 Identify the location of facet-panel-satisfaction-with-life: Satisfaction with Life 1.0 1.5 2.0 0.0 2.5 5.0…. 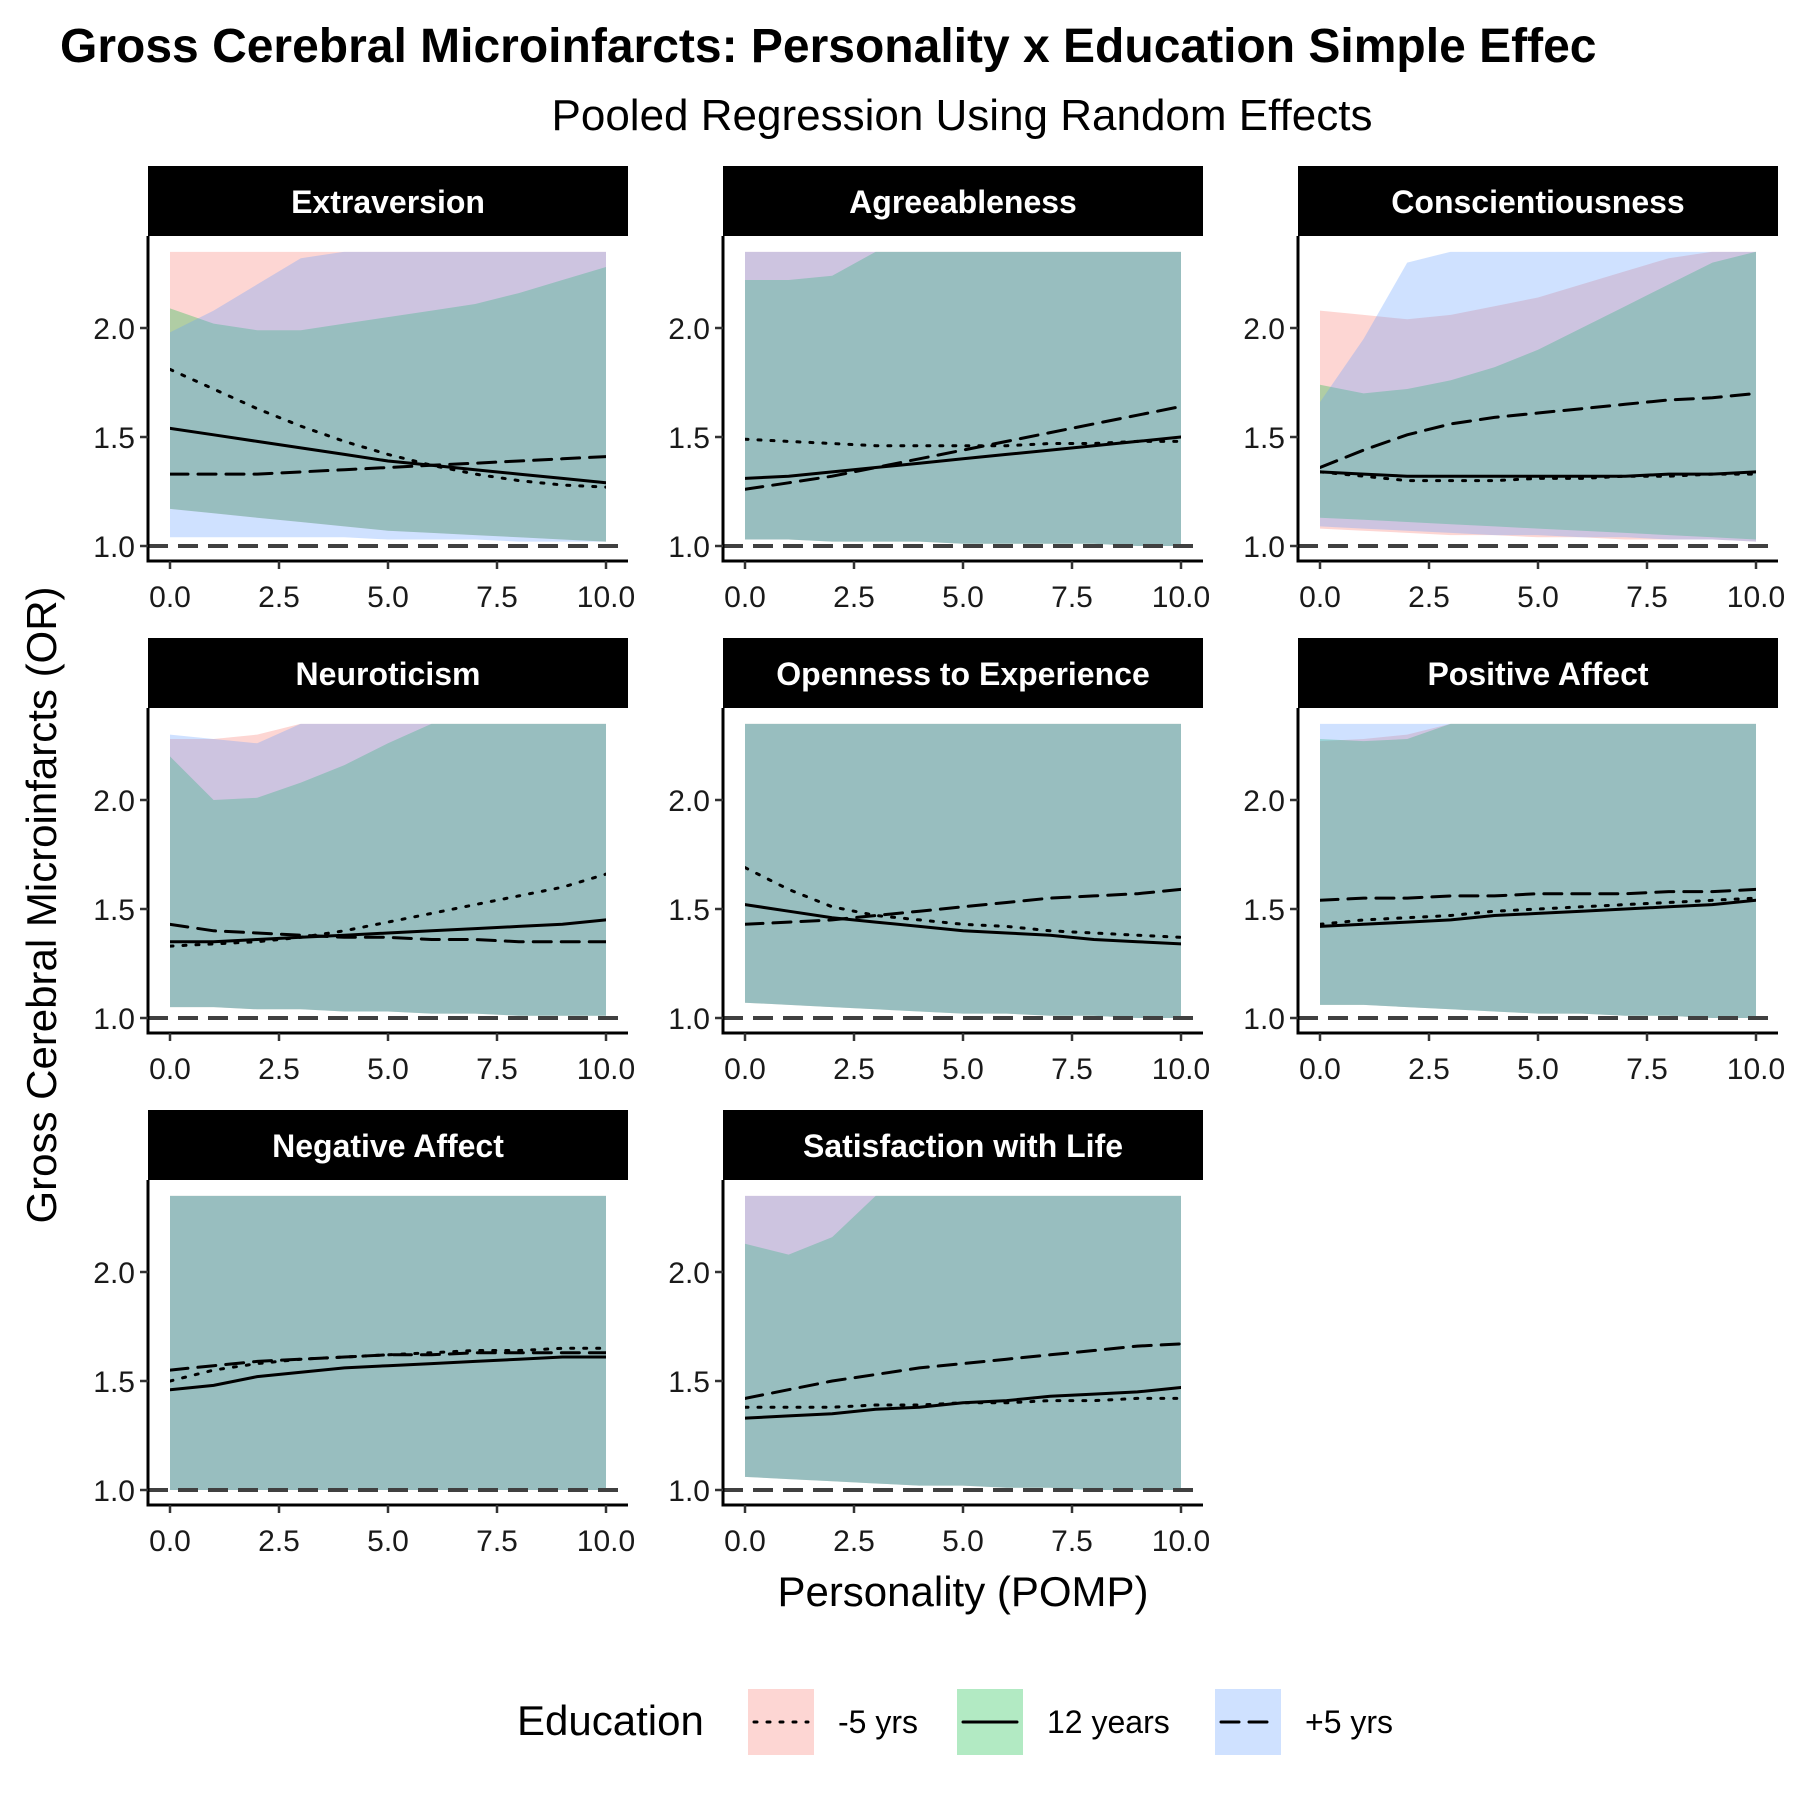
(939, 1334).